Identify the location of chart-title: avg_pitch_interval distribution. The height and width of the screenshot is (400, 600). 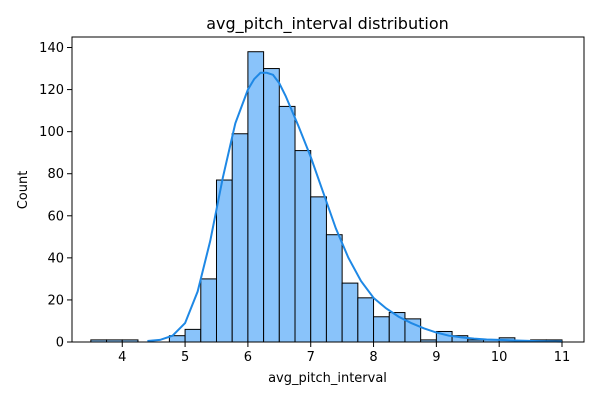
(327, 24).